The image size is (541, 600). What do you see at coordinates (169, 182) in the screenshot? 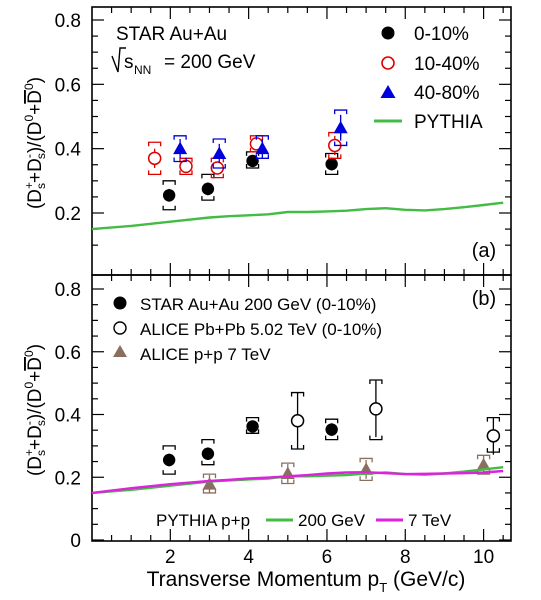
I see `series-a-0-point-0-sys-high` at bounding box center [169, 182].